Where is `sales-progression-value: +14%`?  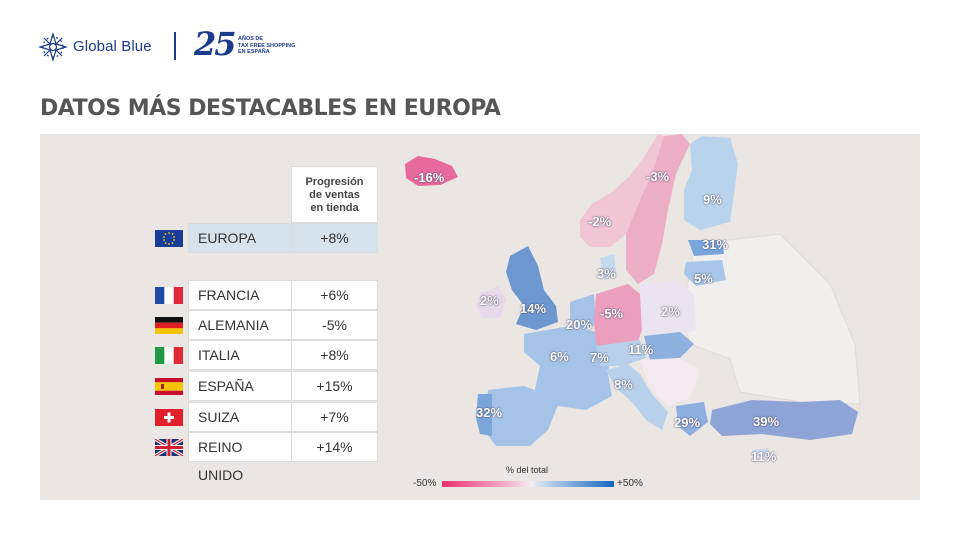 sales-progression-value: +14% is located at coordinates (334, 447).